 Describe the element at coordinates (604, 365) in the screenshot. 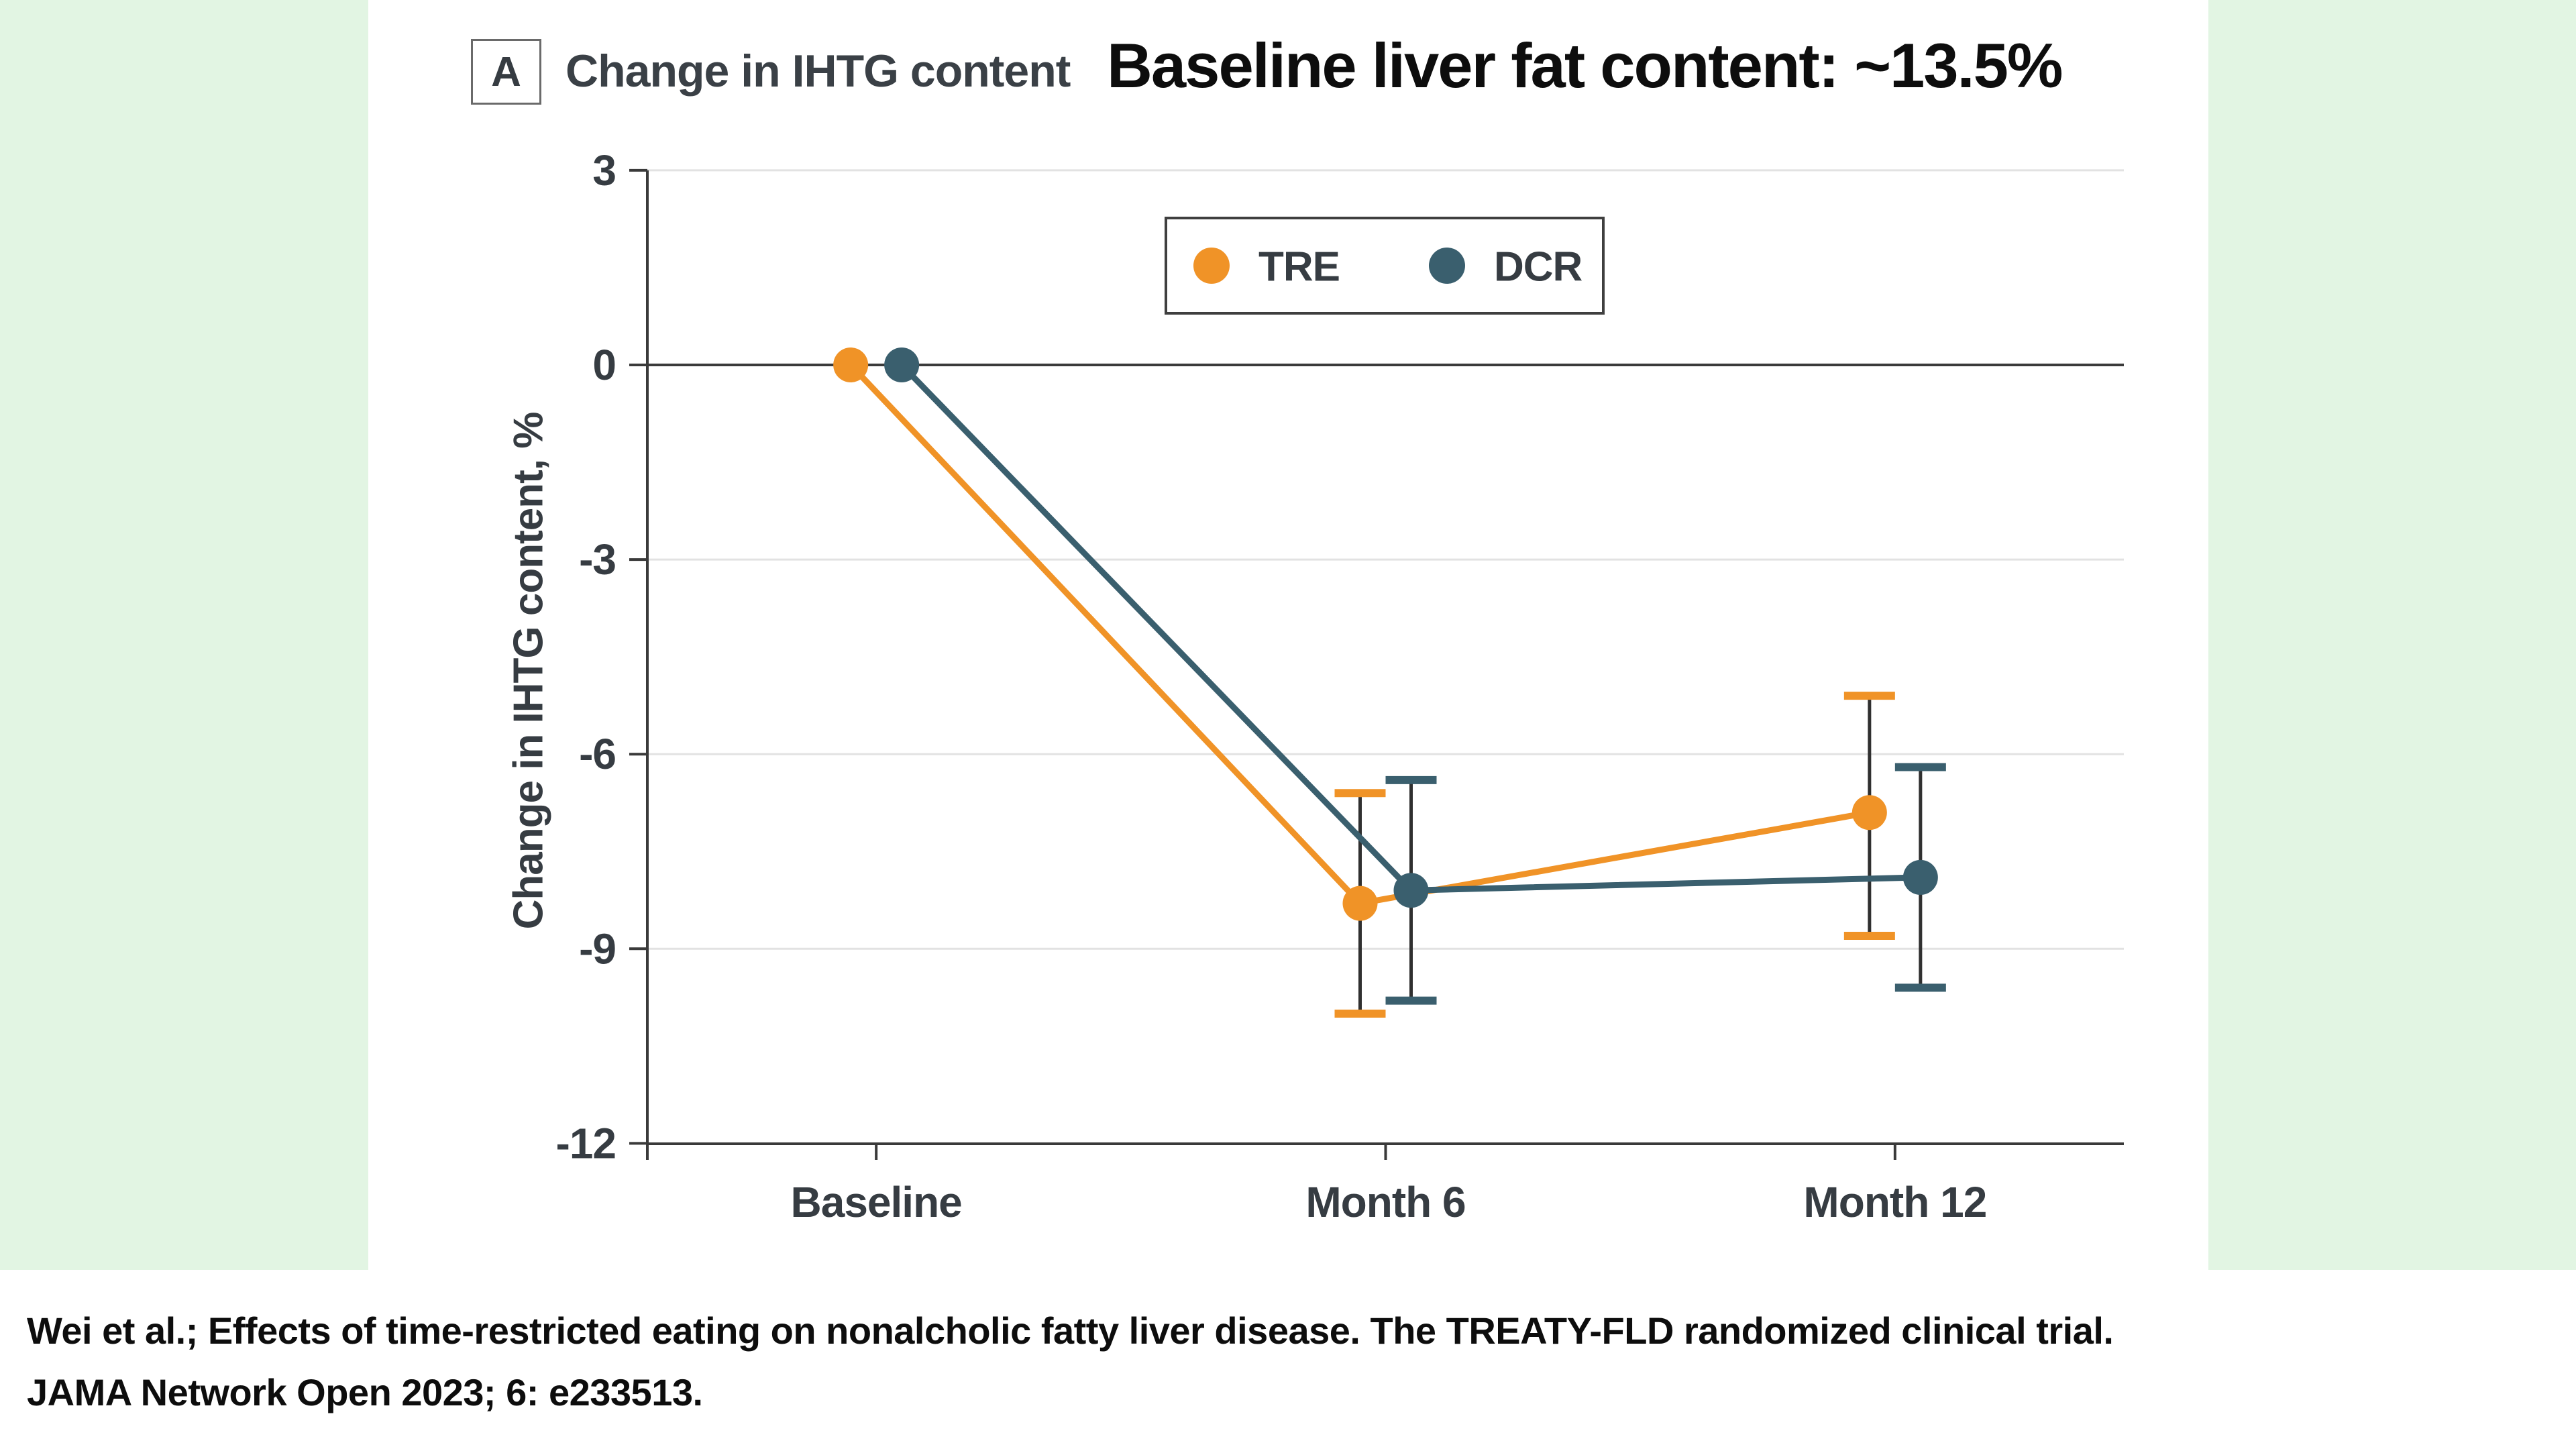

I see `y-tick-label: 0` at that location.